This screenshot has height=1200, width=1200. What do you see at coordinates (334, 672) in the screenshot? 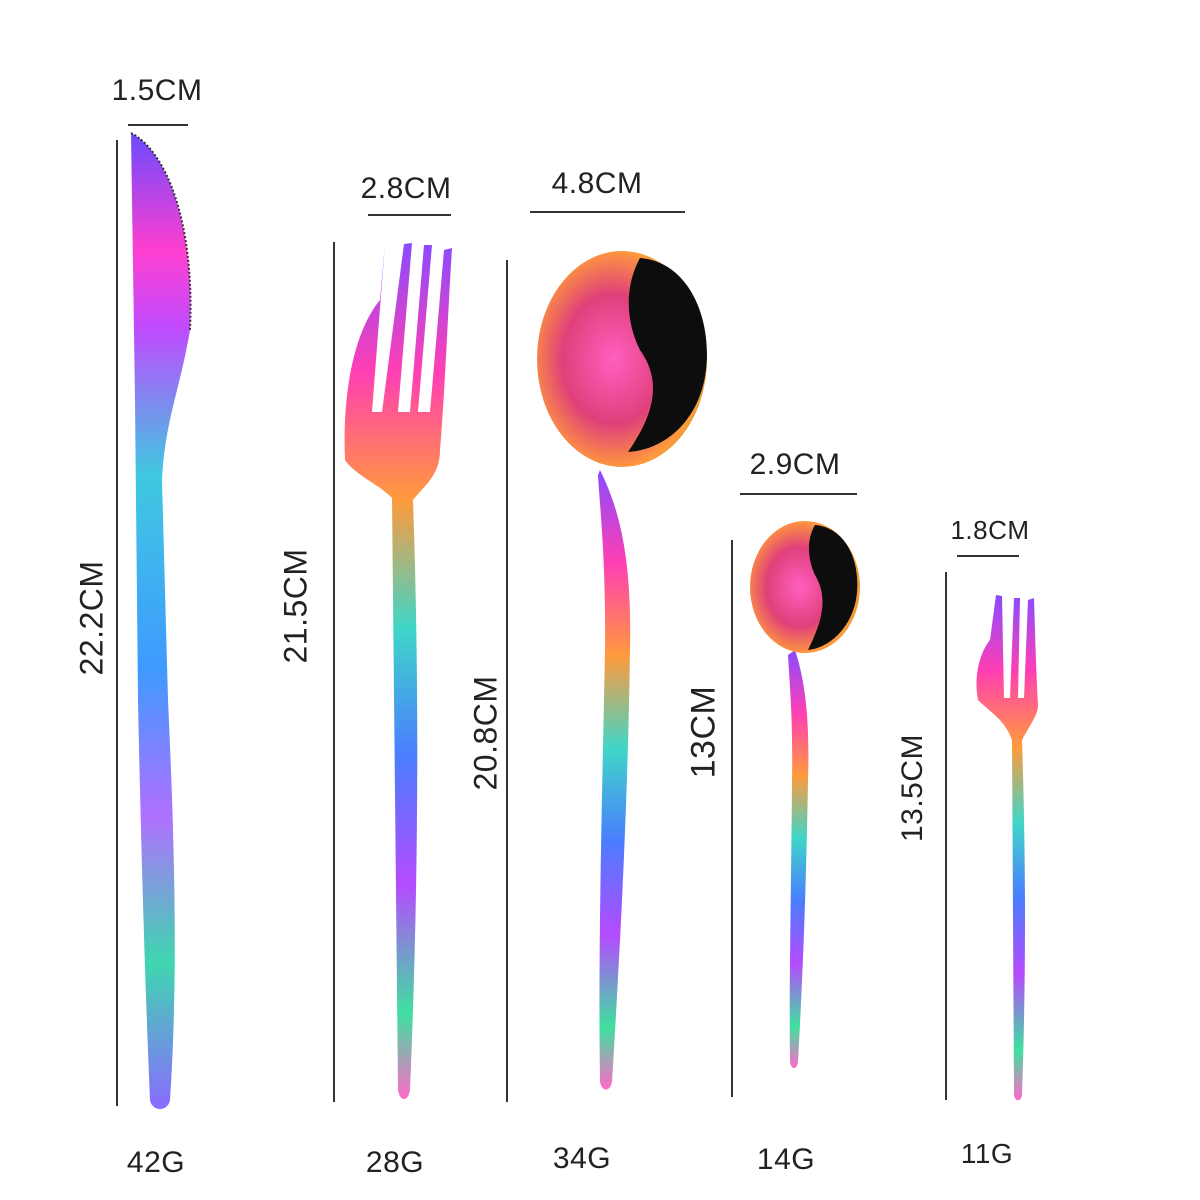
I see `fork-length-line` at bounding box center [334, 672].